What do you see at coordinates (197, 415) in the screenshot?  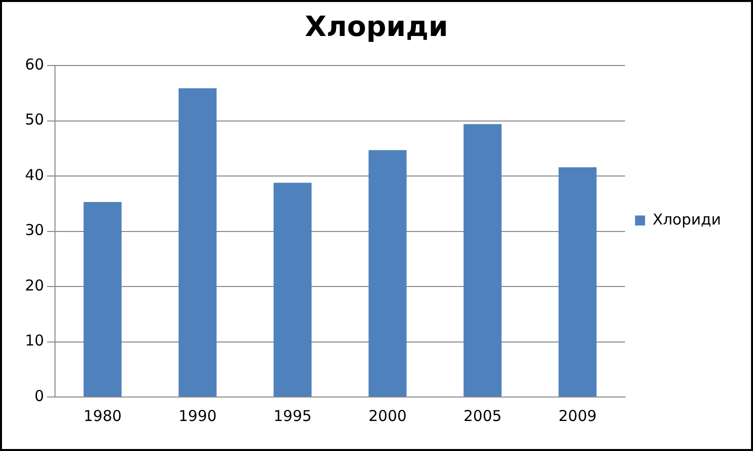 I see `x-tick-label: 1990` at bounding box center [197, 415].